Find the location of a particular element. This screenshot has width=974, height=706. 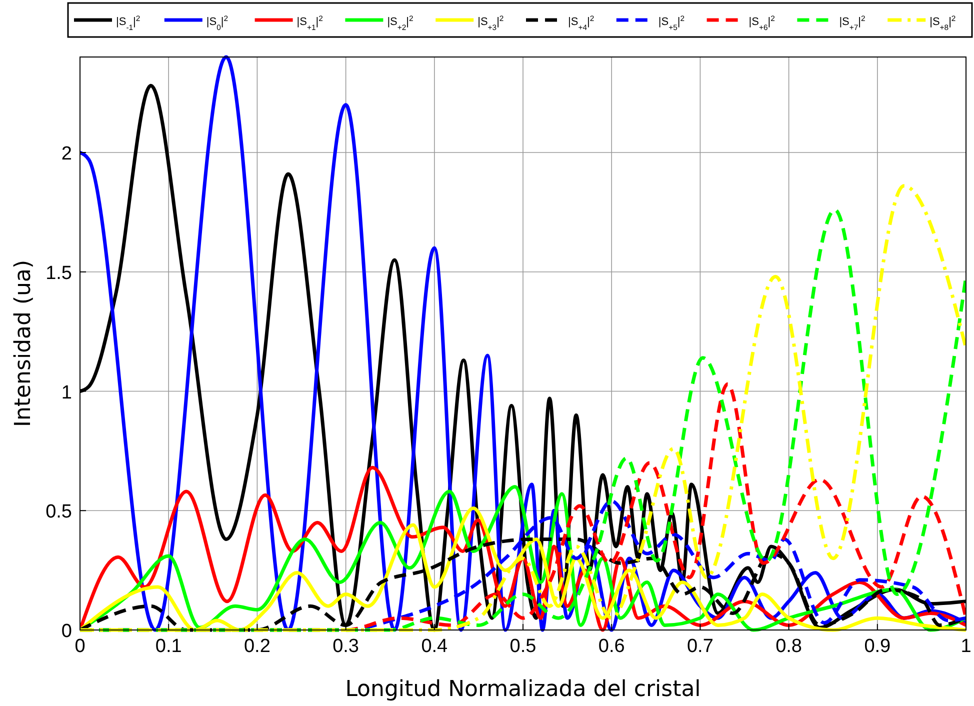

legend-label: |S$_{+5}$|$^{2}$ is located at coordinates (671, 23).